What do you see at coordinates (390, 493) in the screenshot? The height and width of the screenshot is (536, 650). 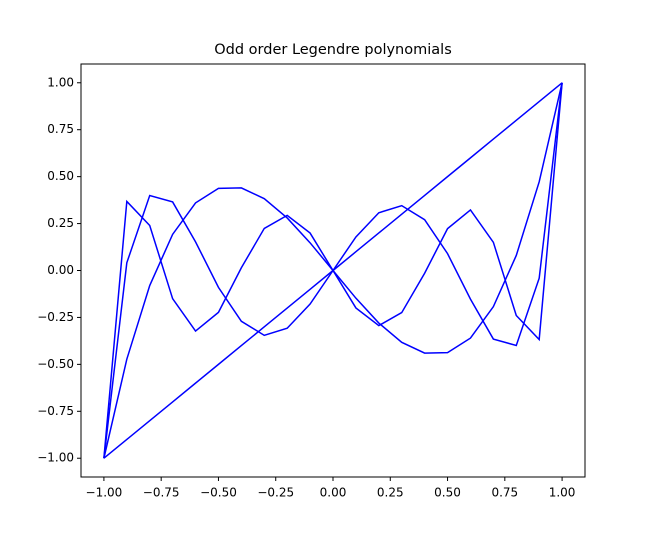 I see `x-tick-label: 0.25` at bounding box center [390, 493].